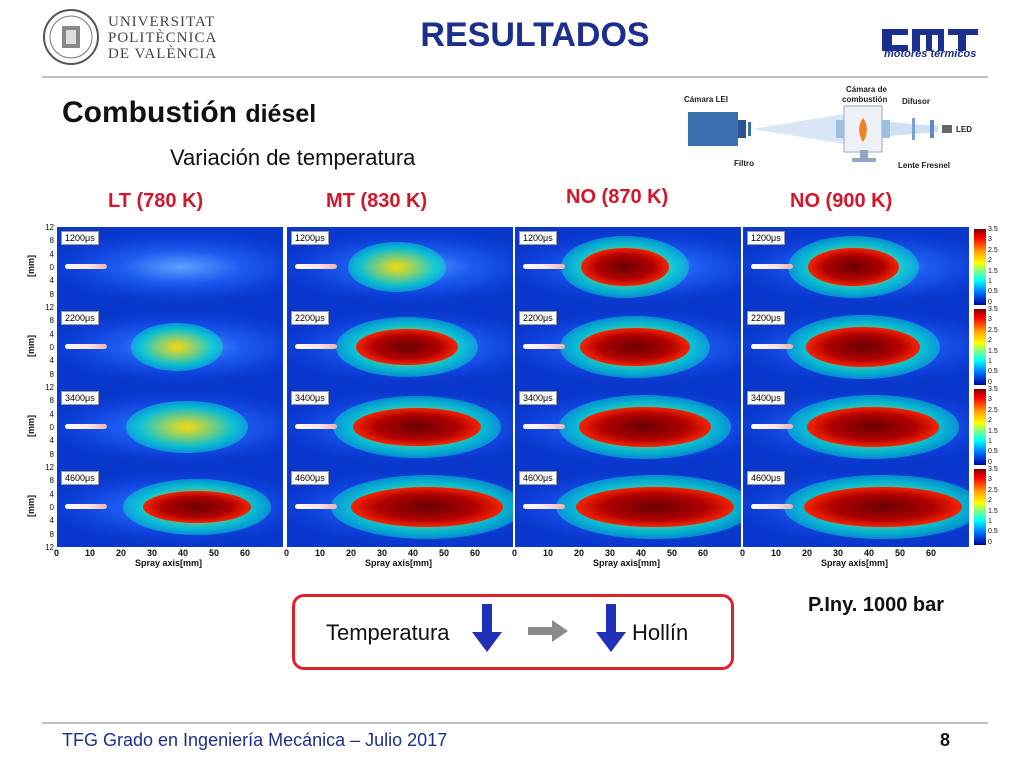 The image size is (1024, 768). Describe the element at coordinates (487, 628) in the screenshot. I see `arrow-down-icon` at that location.